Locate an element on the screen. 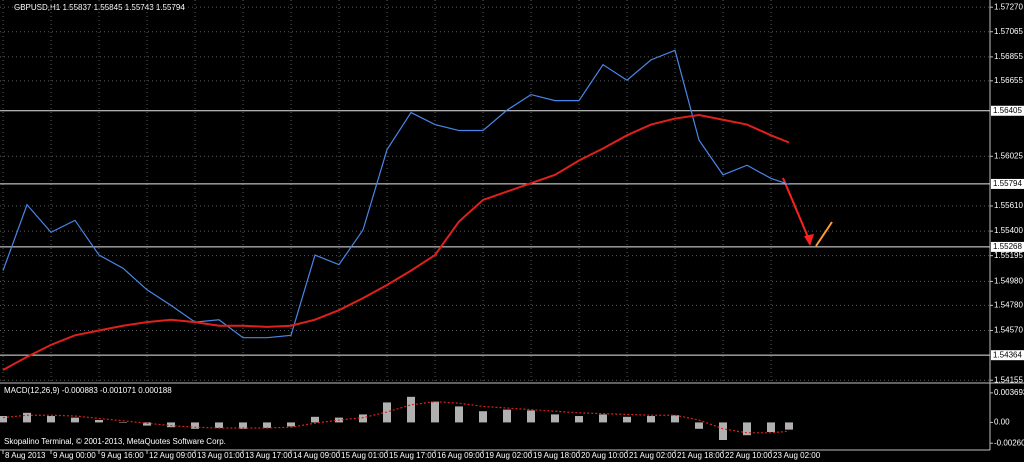 This screenshot has width=1024, height=462. x-tick-label: 12 Aug 09:00 is located at coordinates (173, 455).